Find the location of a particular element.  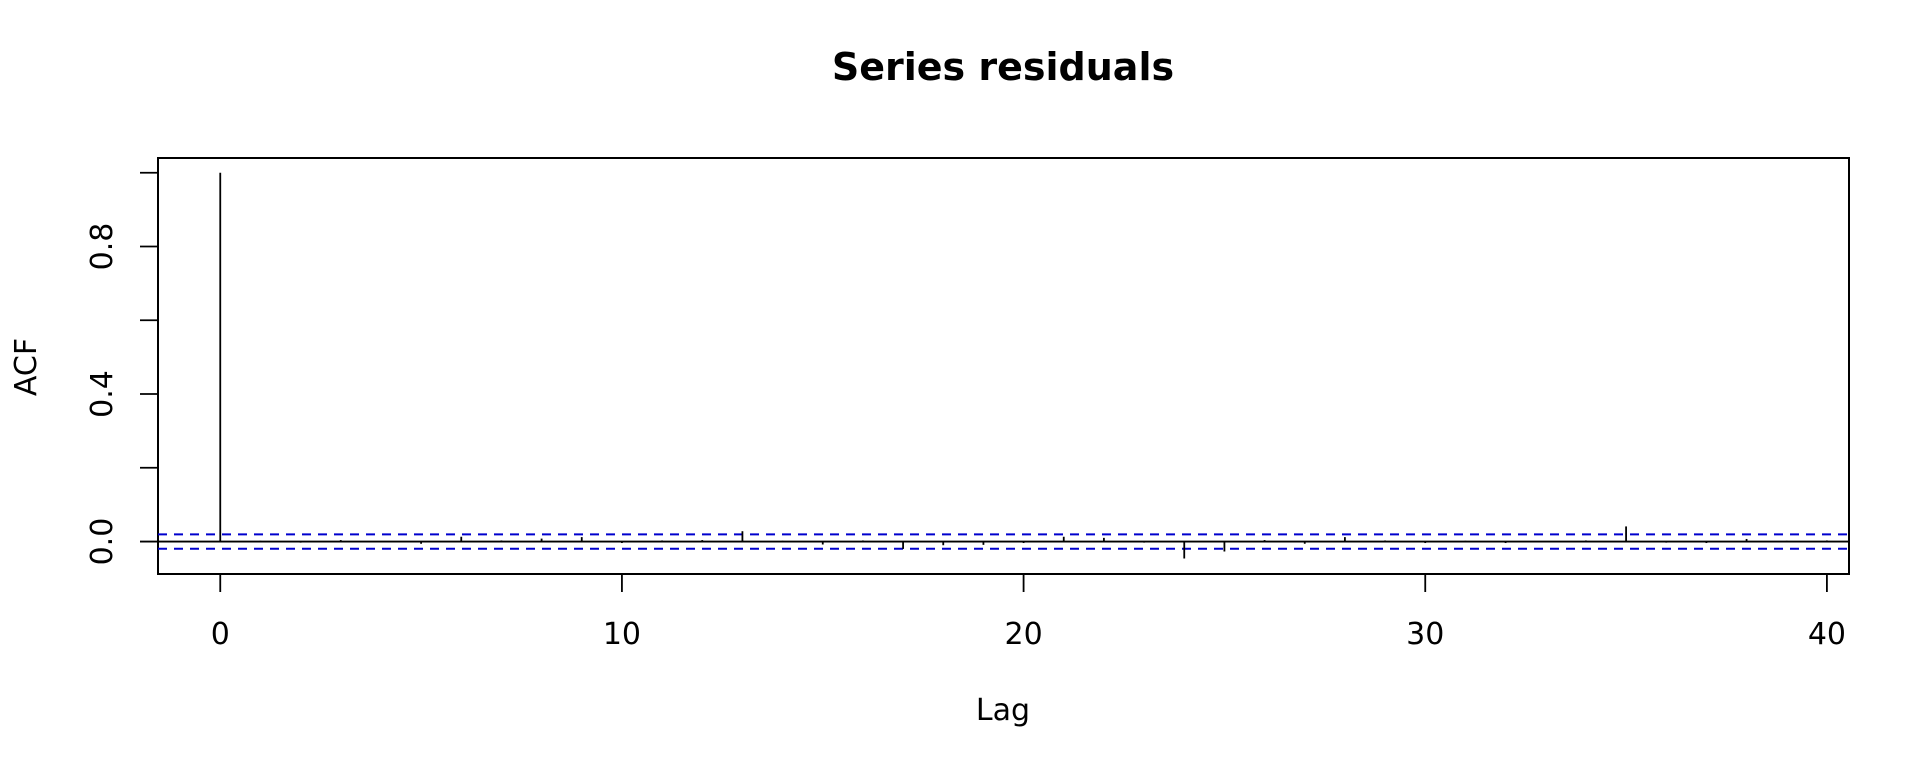

y-tick-label-0: 0.0 is located at coordinates (102, 542).